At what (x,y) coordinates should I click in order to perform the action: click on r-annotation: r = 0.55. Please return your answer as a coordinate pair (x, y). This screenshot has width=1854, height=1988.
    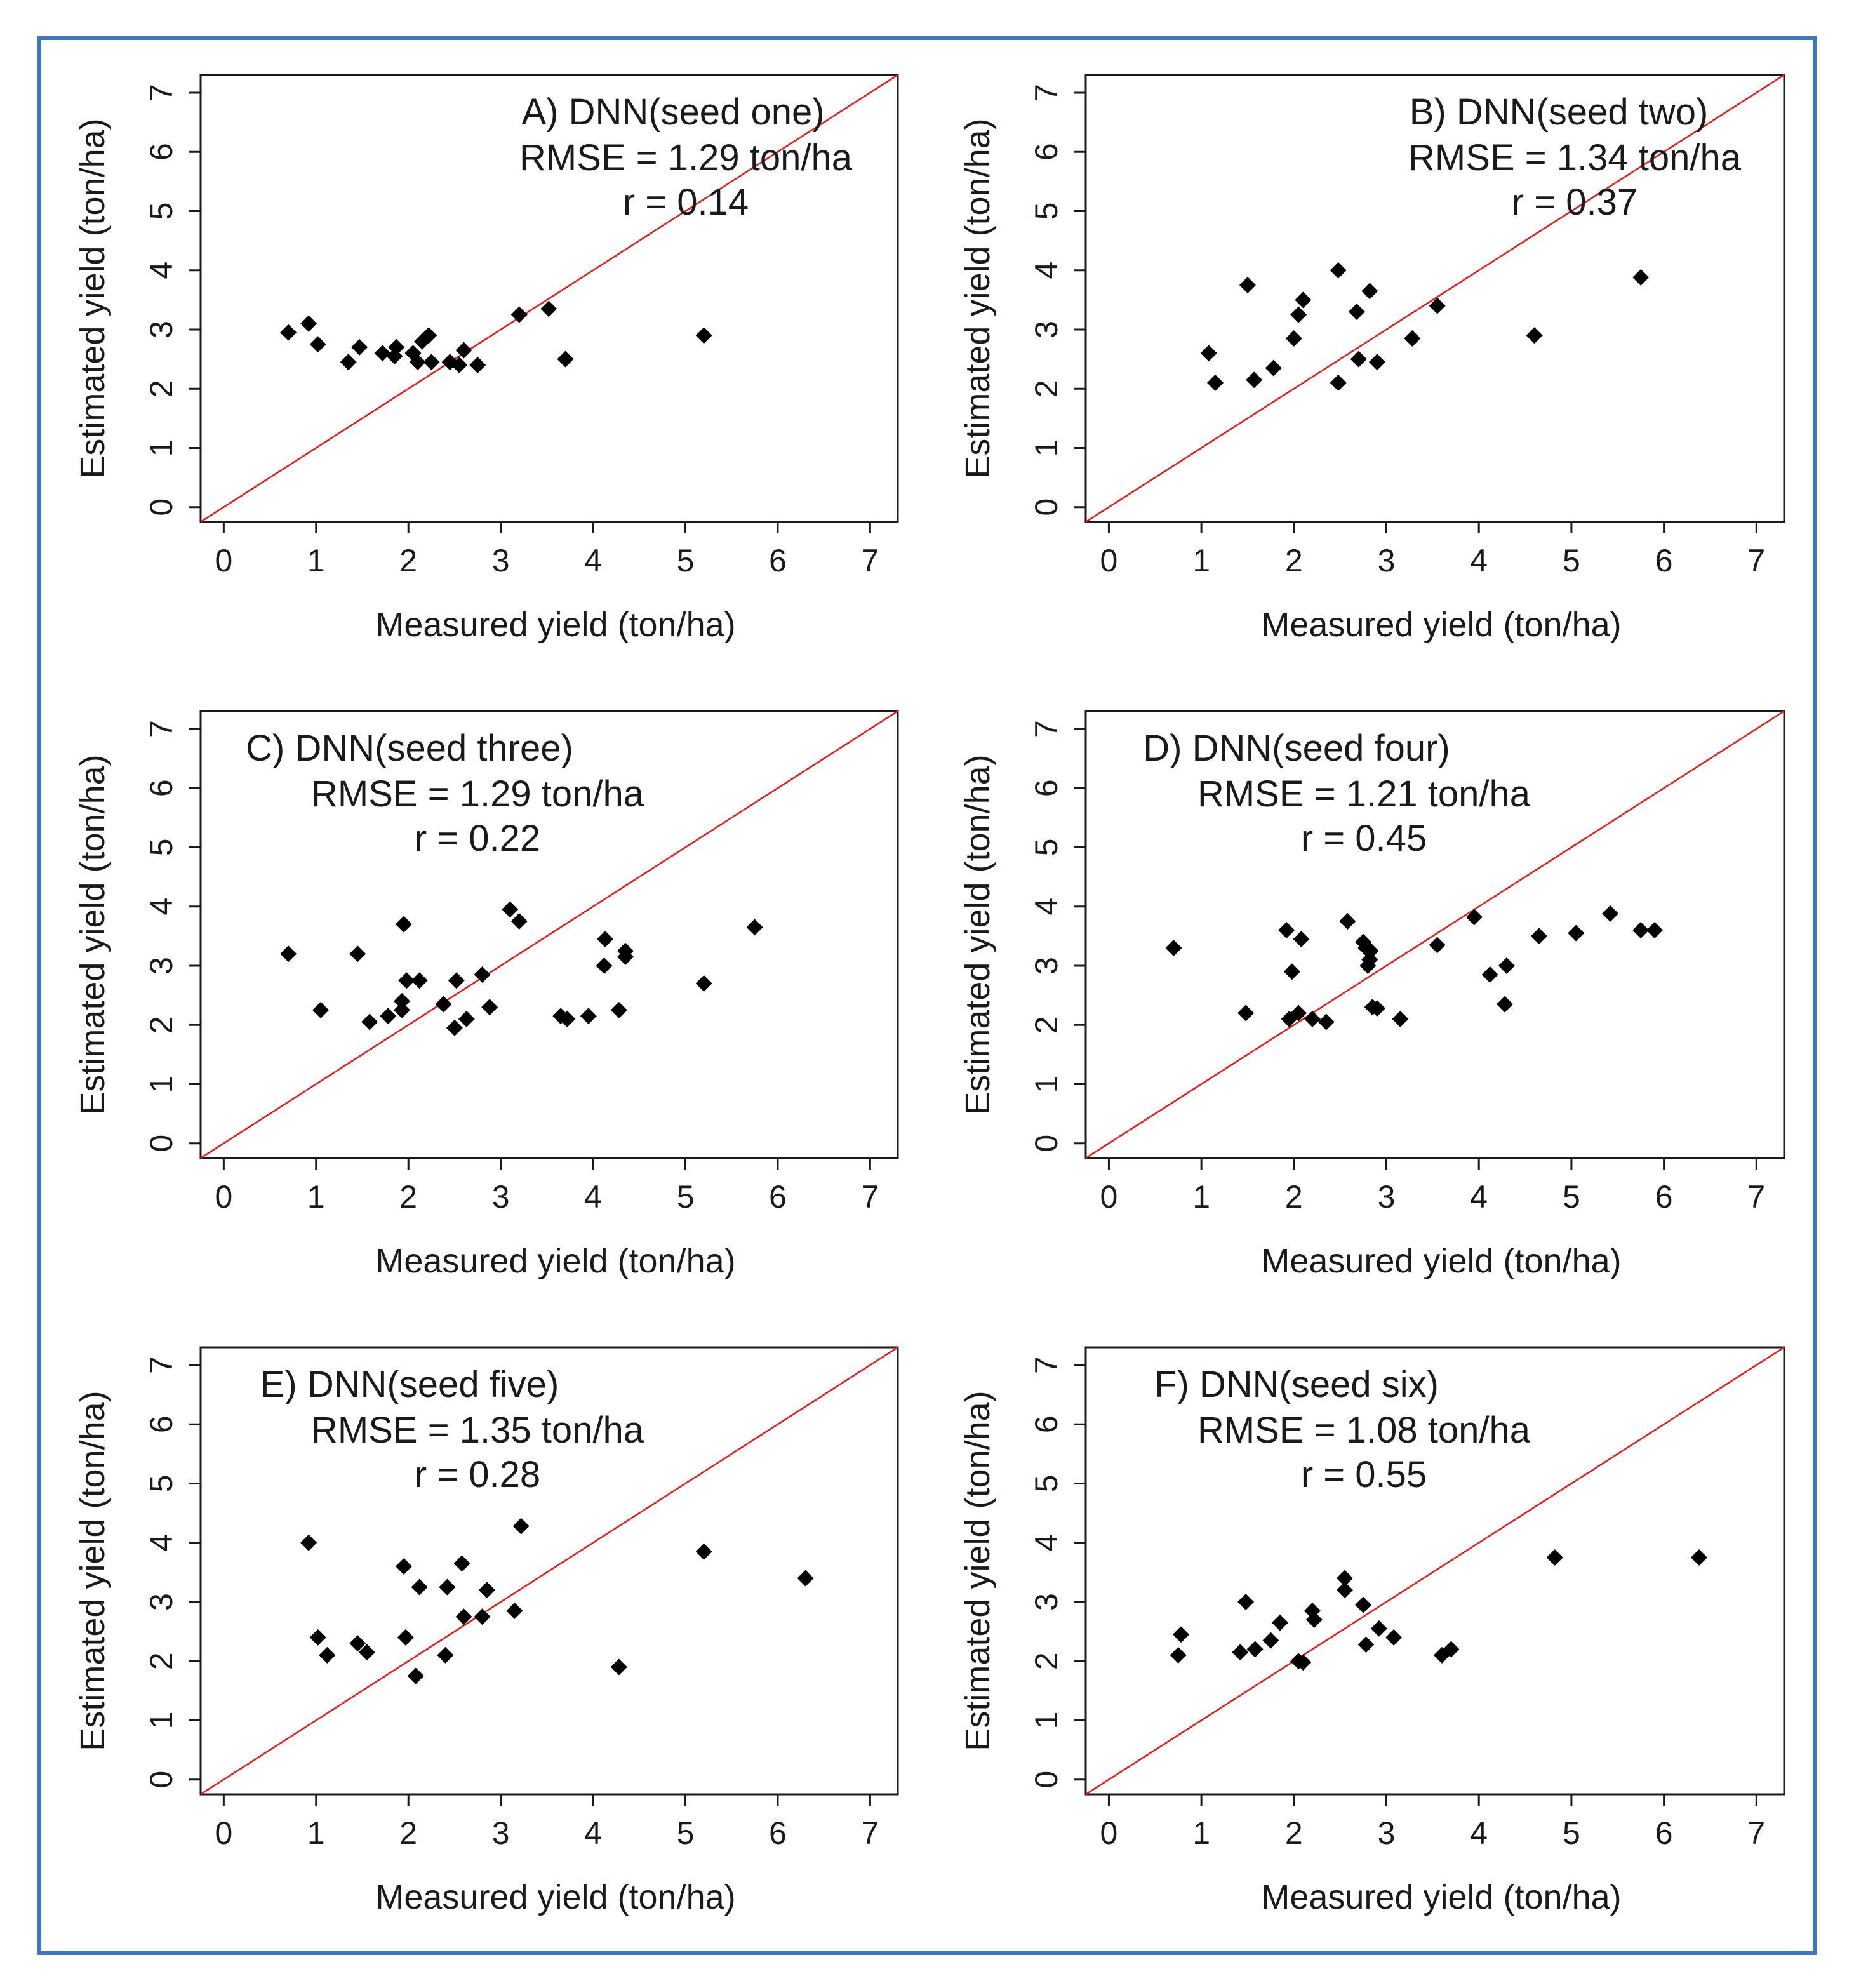
    Looking at the image, I should click on (1364, 1474).